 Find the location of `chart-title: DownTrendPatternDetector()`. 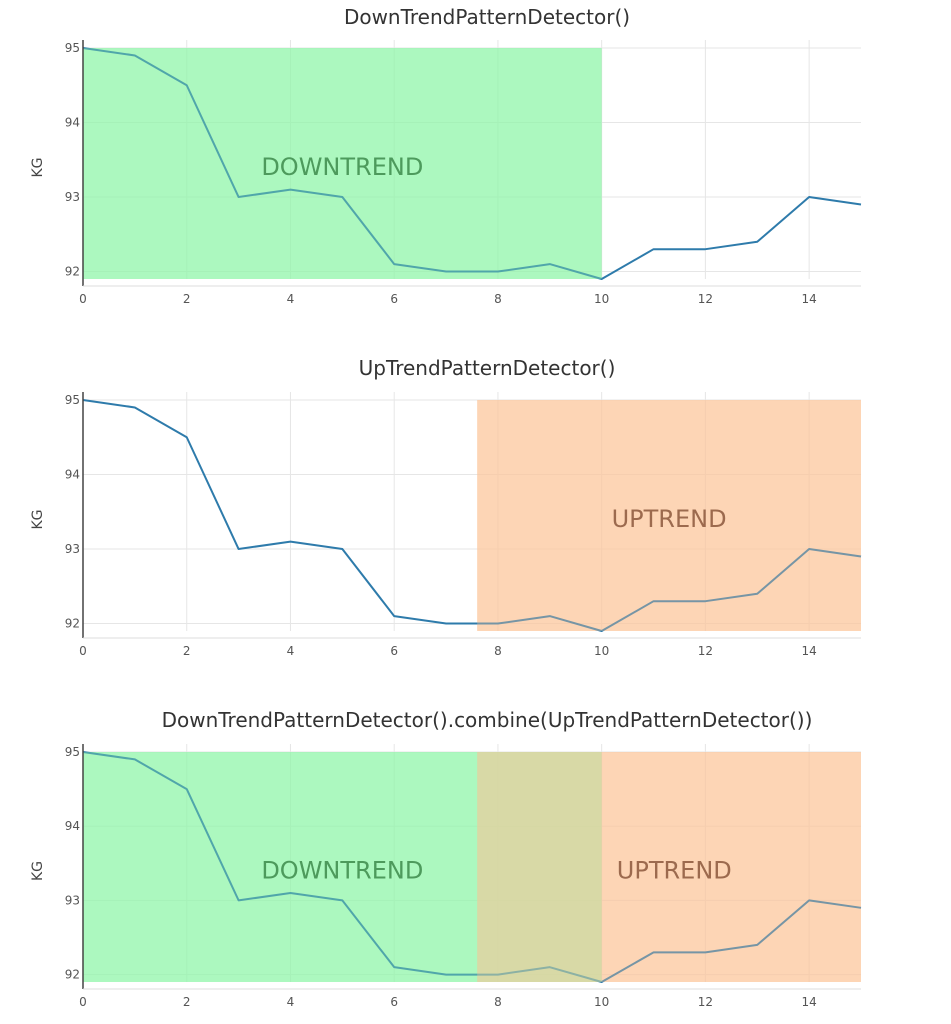

chart-title: DownTrendPatternDetector() is located at coordinates (487, 17).